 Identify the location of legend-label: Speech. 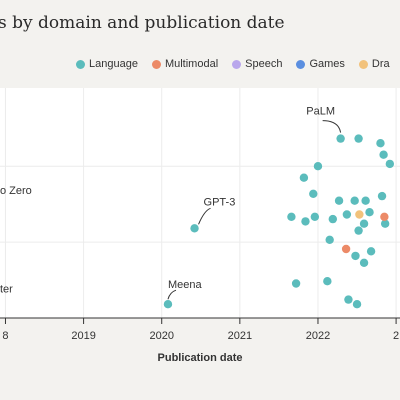
(264, 64).